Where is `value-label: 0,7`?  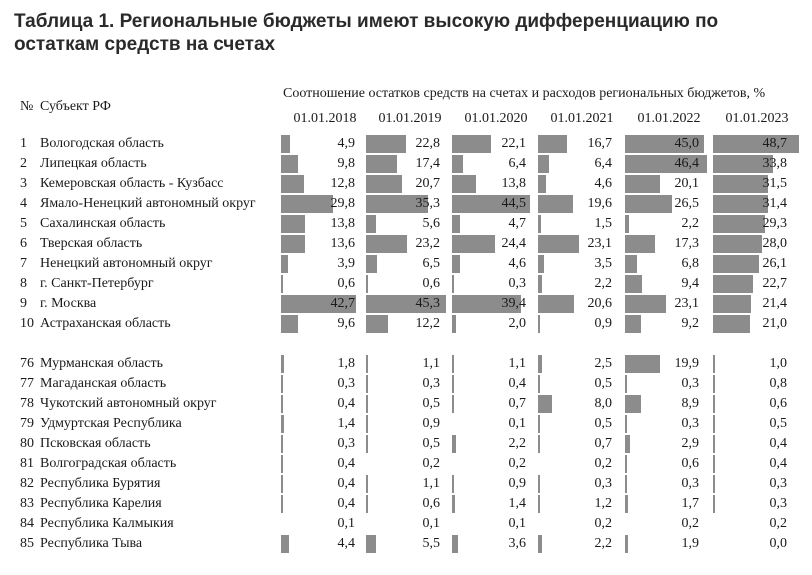 value-label: 0,7 is located at coordinates (603, 443).